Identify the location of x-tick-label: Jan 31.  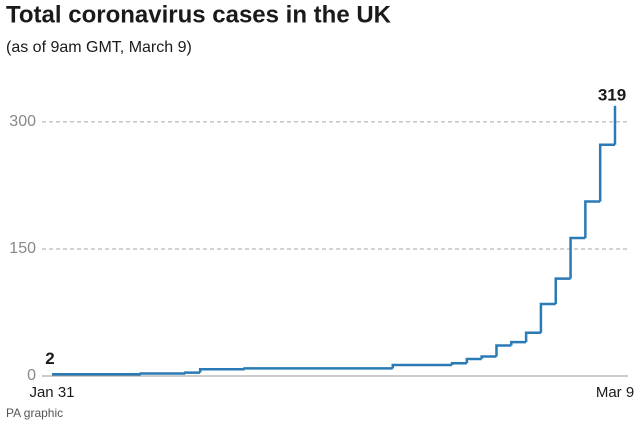
(51, 392).